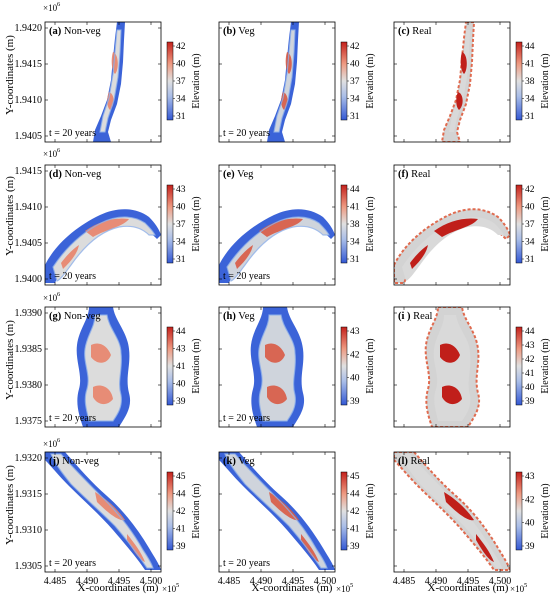 The width and height of the screenshot is (550, 596). What do you see at coordinates (29, 458) in the screenshot?
I see `y-tick-label: 1.9320` at bounding box center [29, 458].